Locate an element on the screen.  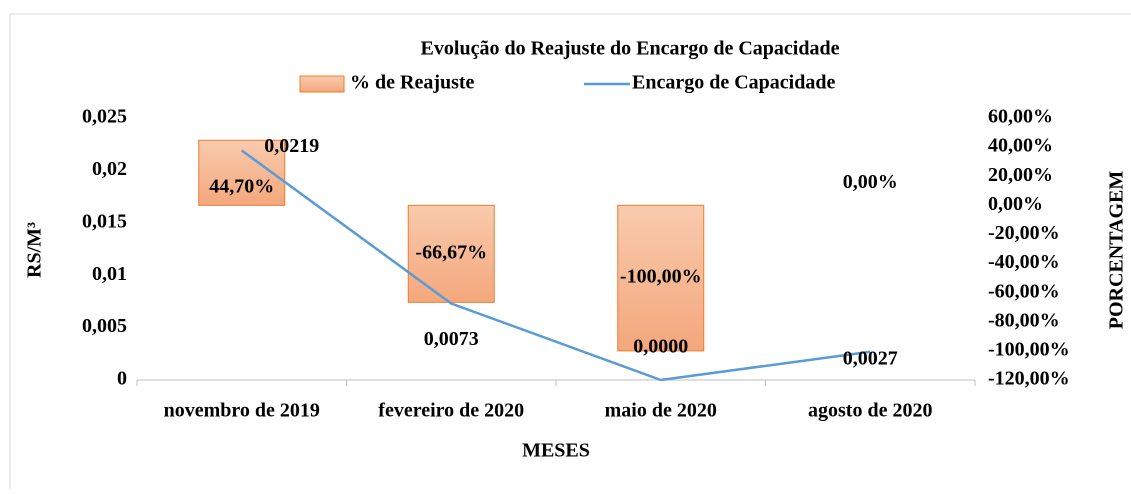
y-axis-label: RS/M³ is located at coordinates (35, 250).